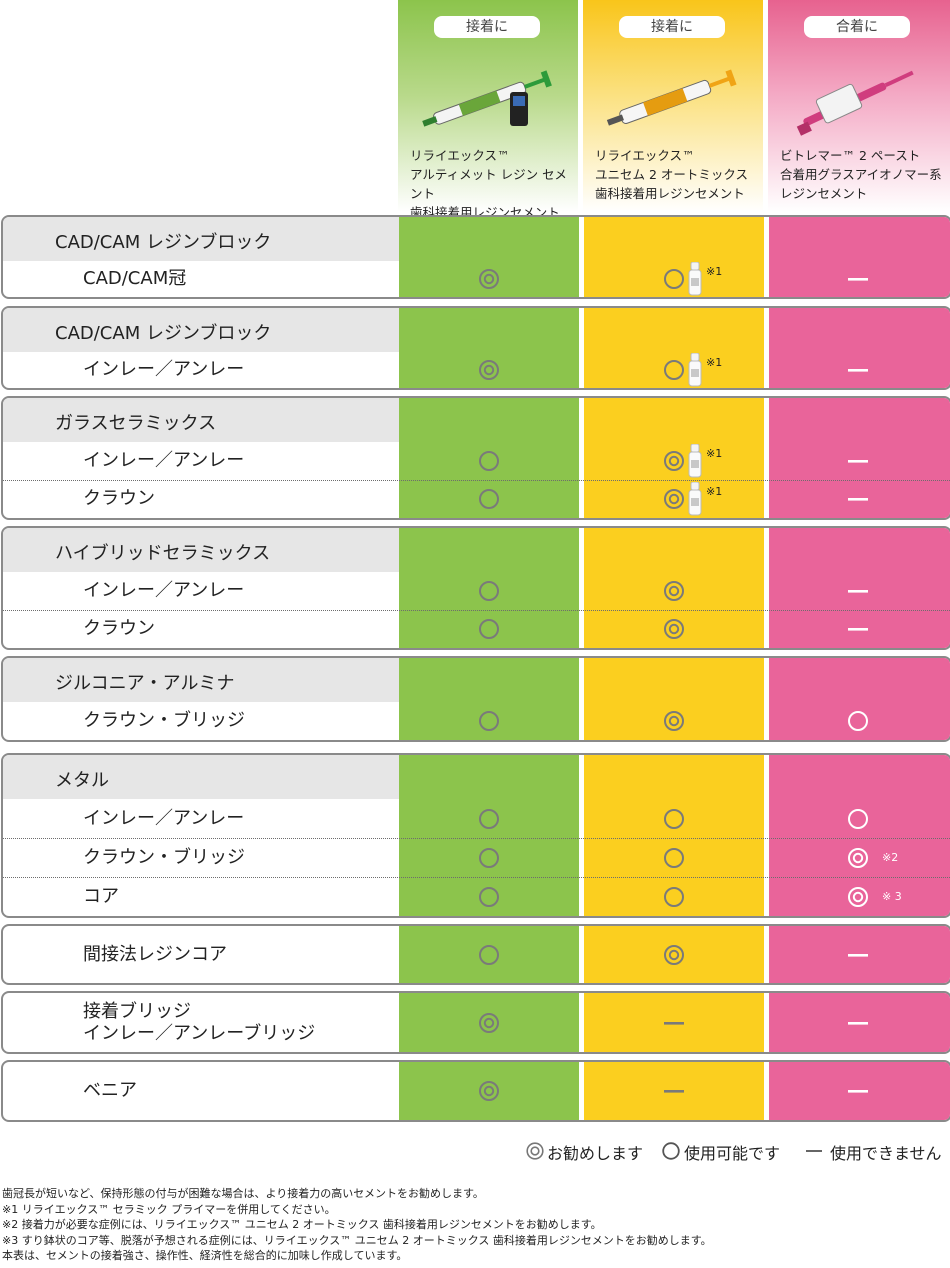 The image size is (950, 1268). I want to click on table-group: 間接法レジンコア, so click(475, 954).